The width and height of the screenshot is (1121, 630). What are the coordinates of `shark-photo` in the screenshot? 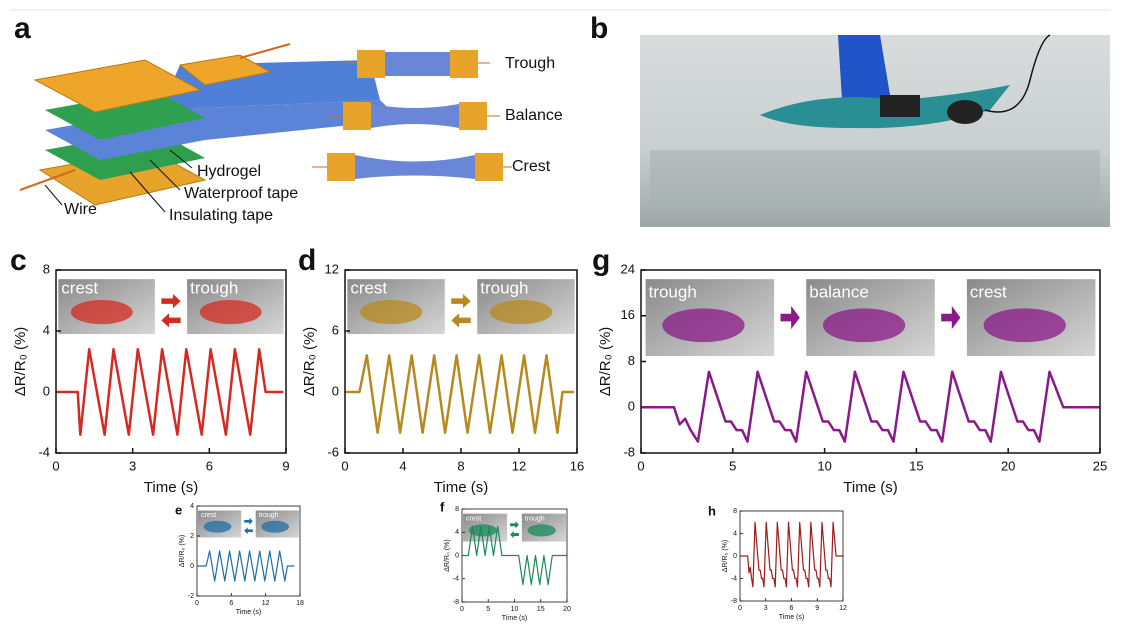 It's located at (875, 130).